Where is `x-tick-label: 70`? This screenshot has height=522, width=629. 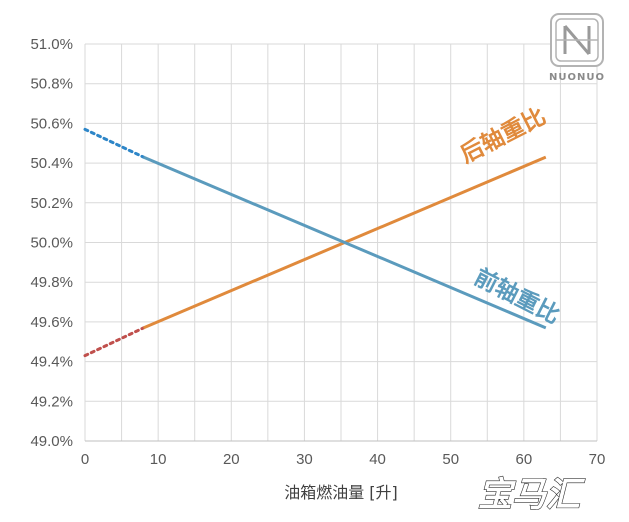 x-tick-label: 70 is located at coordinates (597, 459).